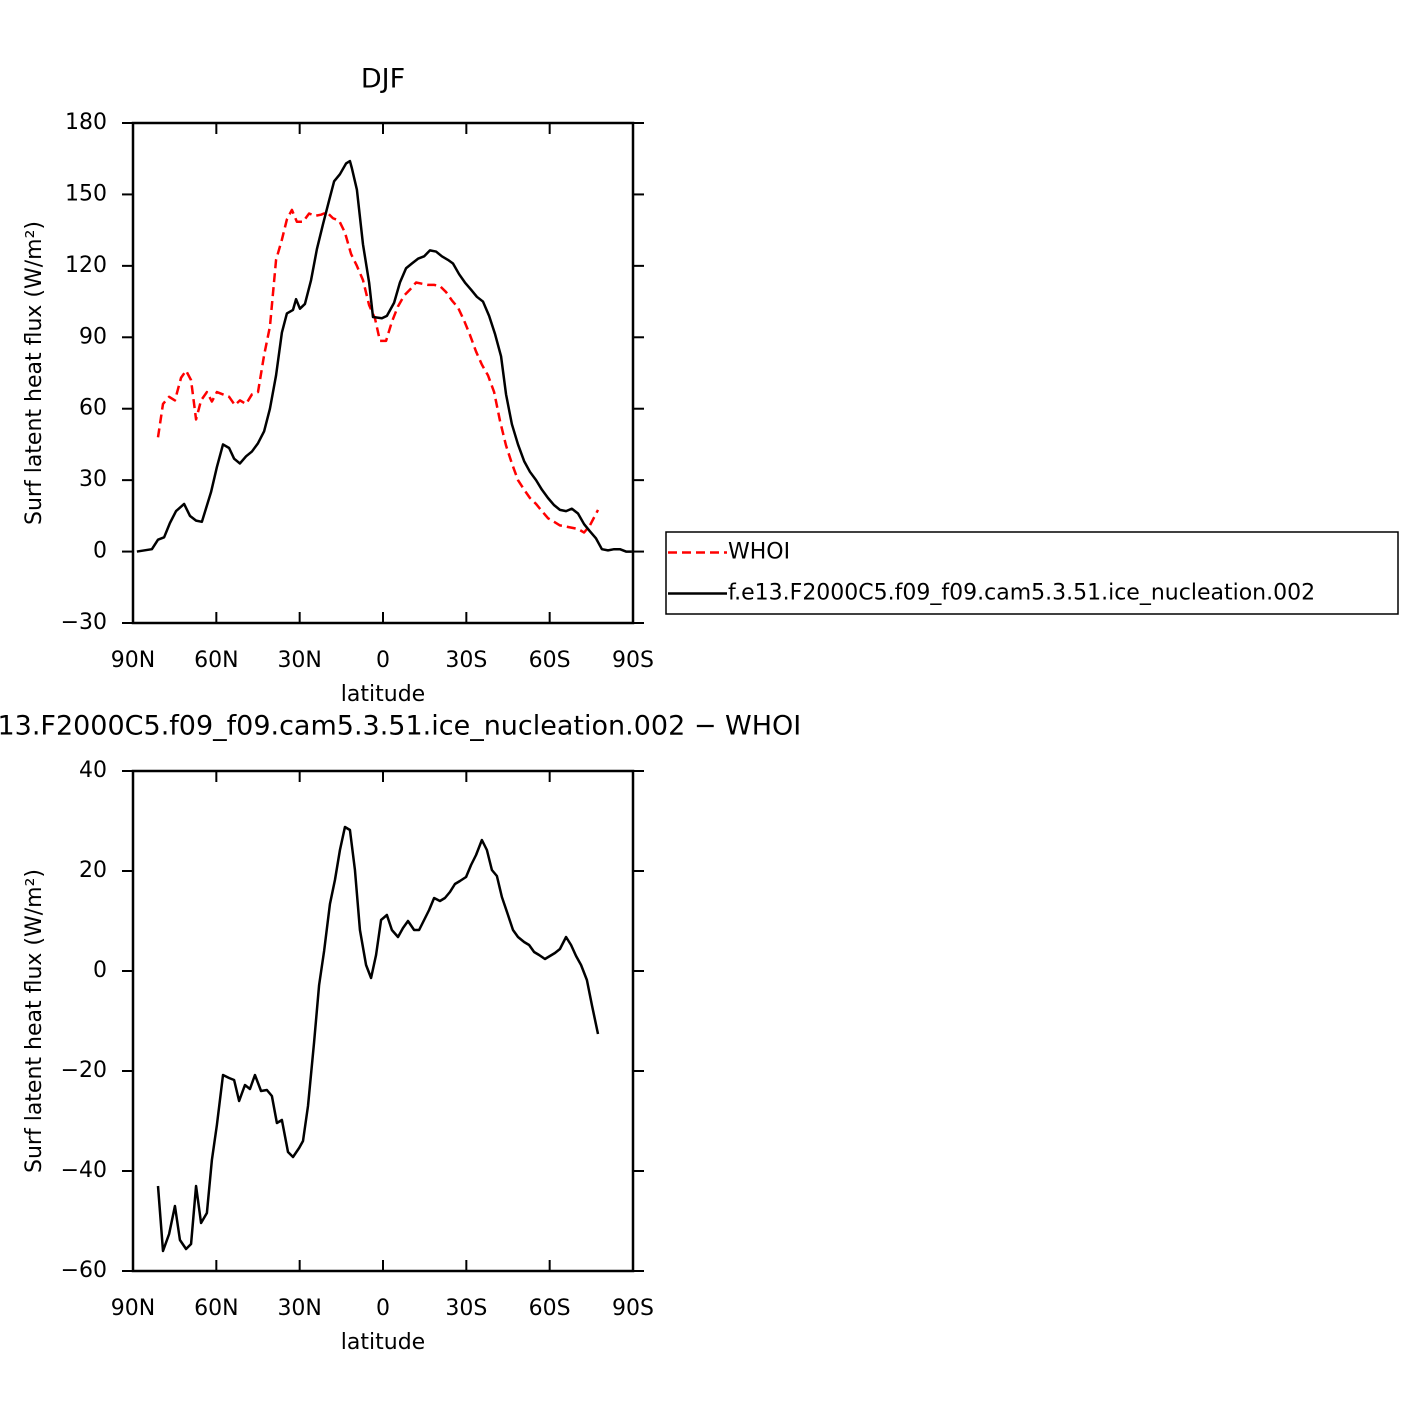 The width and height of the screenshot is (1419, 1419). I want to click on y-tick-label: −20, so click(84, 1070).